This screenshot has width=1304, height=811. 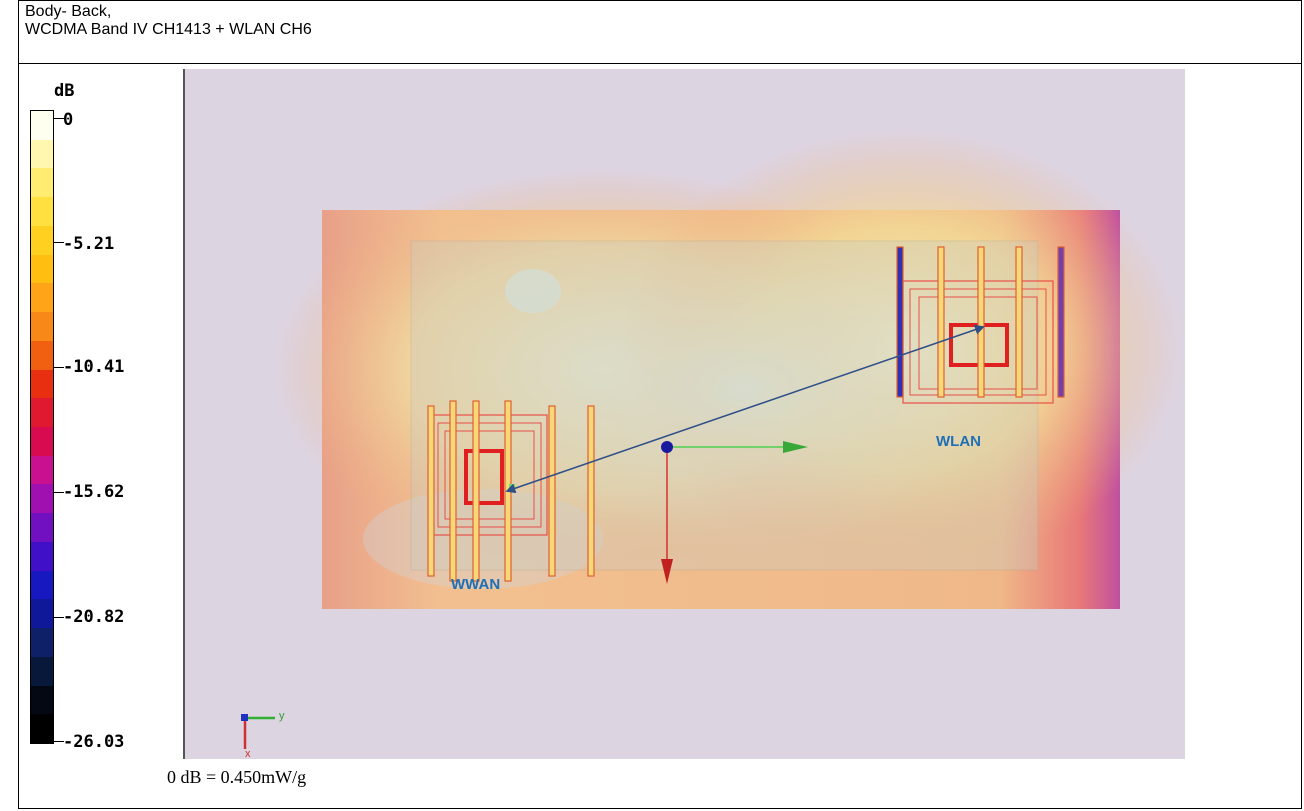 What do you see at coordinates (68, 11) in the screenshot?
I see `header-position: Body- Back,` at bounding box center [68, 11].